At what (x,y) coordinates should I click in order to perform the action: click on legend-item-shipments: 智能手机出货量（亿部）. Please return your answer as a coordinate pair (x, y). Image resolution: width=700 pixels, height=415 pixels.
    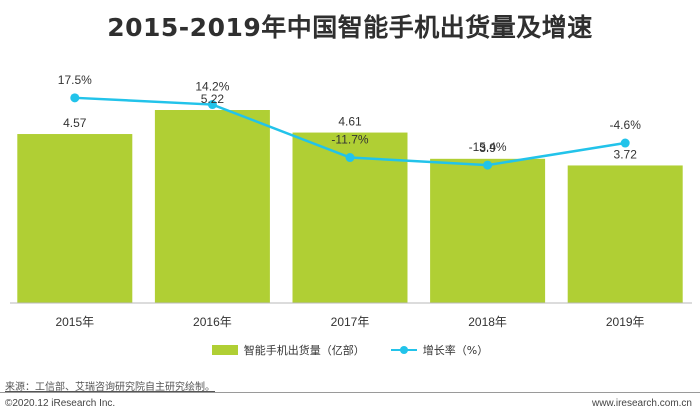
    Looking at the image, I should click on (288, 350).